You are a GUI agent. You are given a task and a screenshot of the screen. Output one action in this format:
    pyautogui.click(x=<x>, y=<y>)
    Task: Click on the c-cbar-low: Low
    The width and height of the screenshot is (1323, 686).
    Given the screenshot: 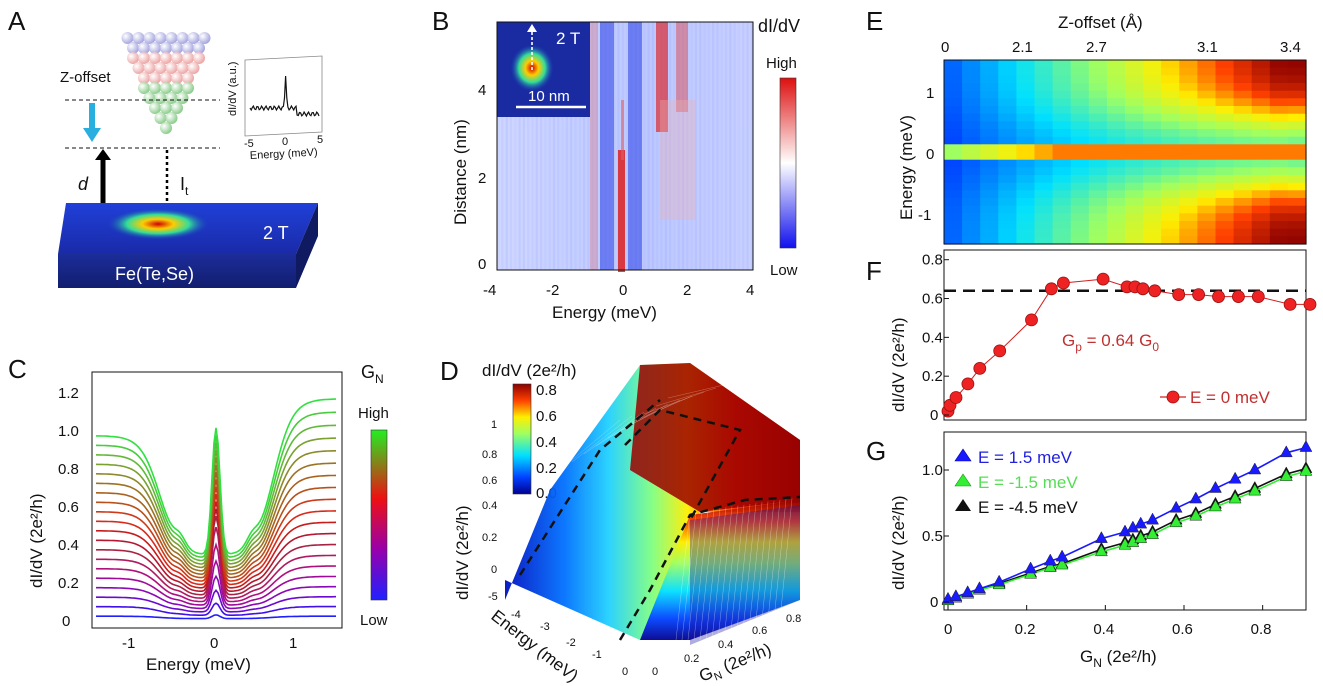 What is the action you would take?
    pyautogui.click(x=374, y=620)
    